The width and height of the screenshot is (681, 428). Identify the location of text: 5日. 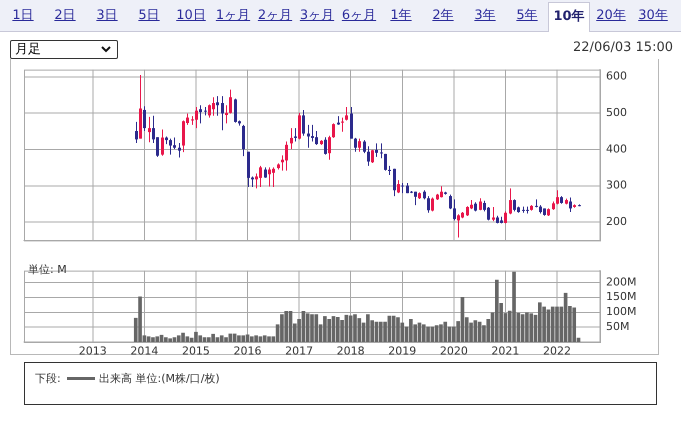
(149, 16).